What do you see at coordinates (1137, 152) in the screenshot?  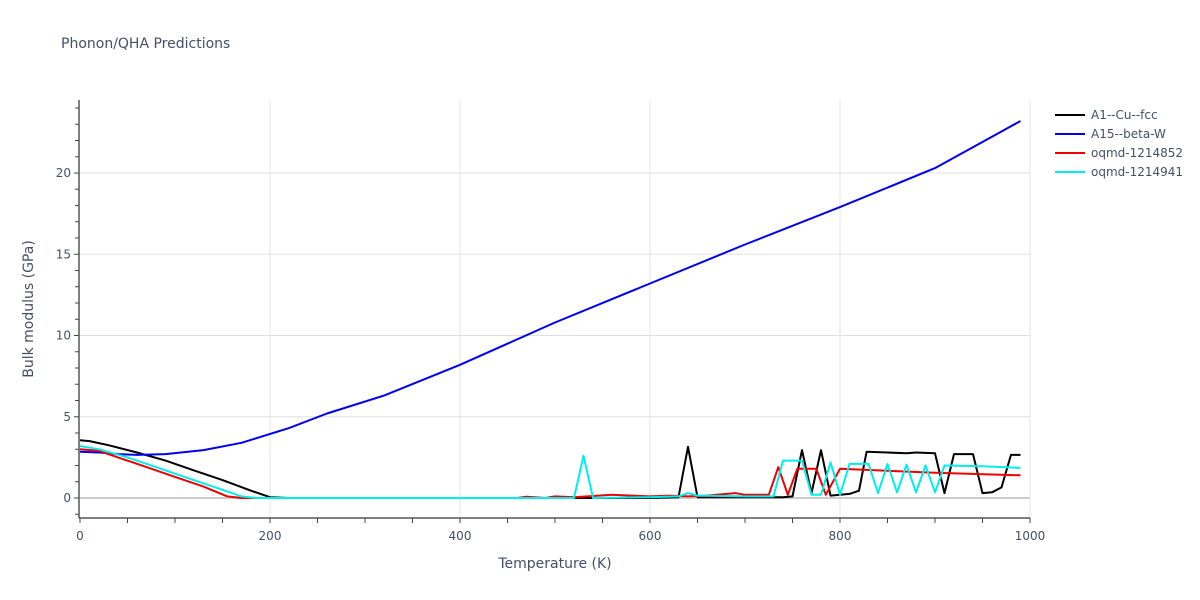 I see `legend-label: oqmd-1214852` at bounding box center [1137, 152].